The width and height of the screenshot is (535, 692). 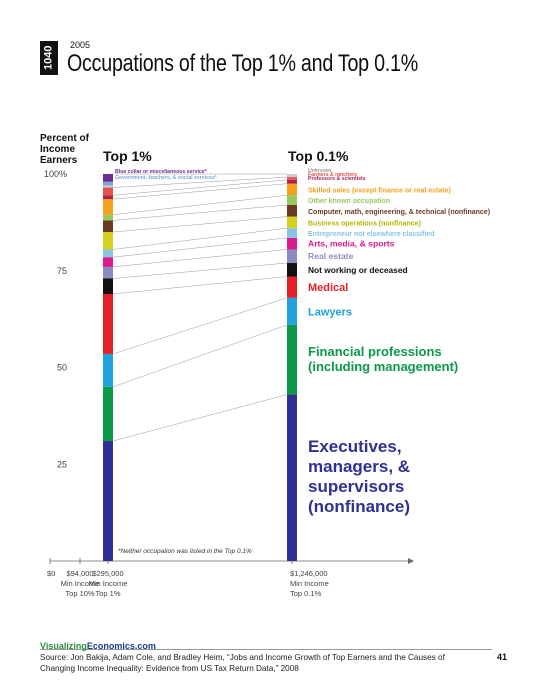 I want to click on y-tick-label: 25, so click(x=62, y=464).